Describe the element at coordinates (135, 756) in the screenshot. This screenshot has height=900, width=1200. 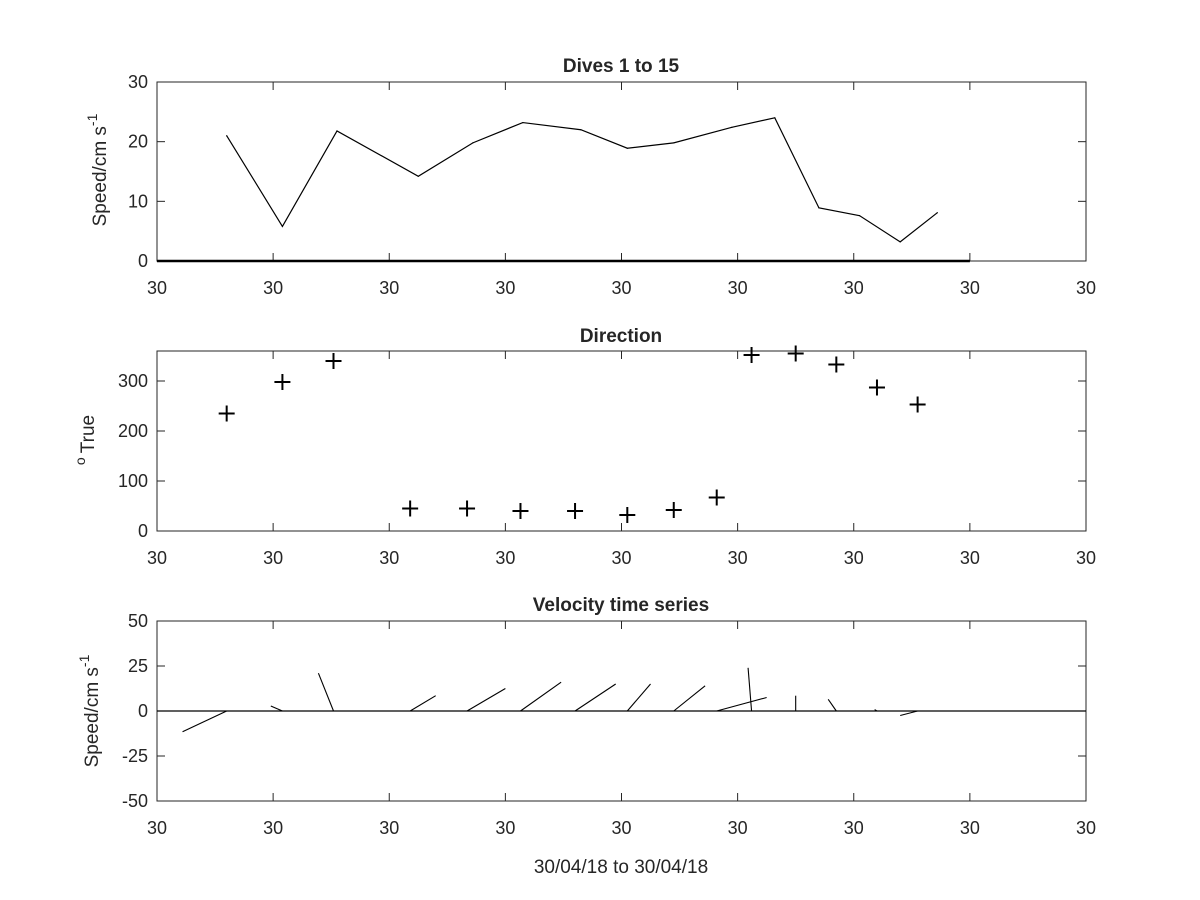
I see `y-tick-label: -25` at that location.